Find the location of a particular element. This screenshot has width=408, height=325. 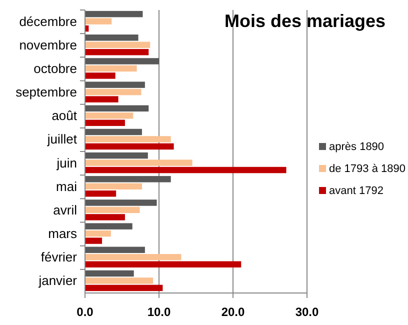

y-tick-label: décembre is located at coordinates (48, 21).